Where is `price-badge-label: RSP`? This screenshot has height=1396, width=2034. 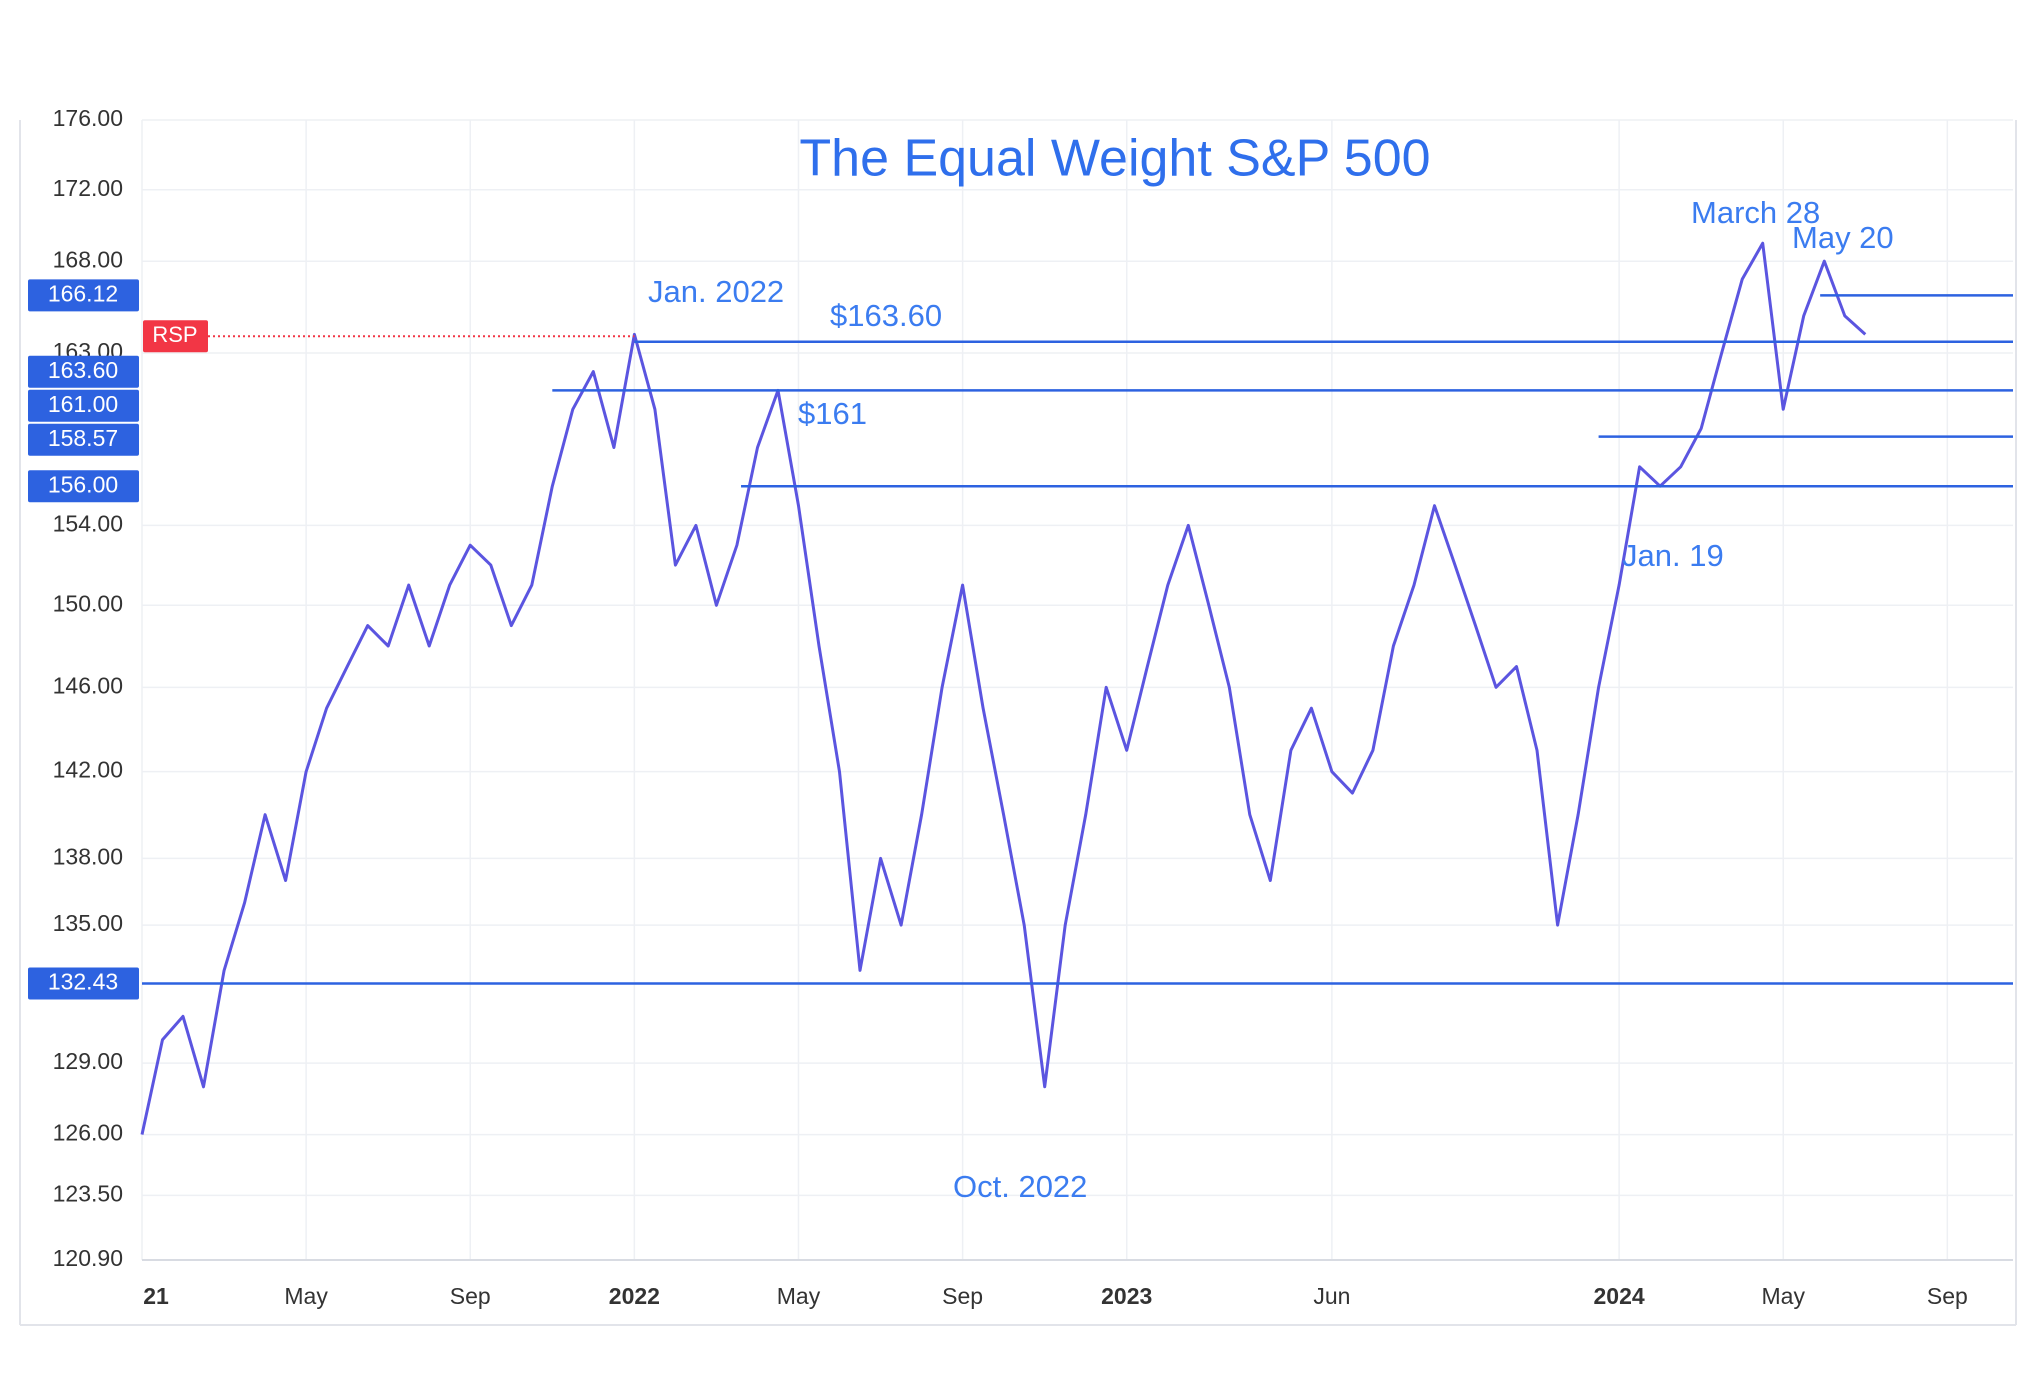 price-badge-label: RSP is located at coordinates (174, 334).